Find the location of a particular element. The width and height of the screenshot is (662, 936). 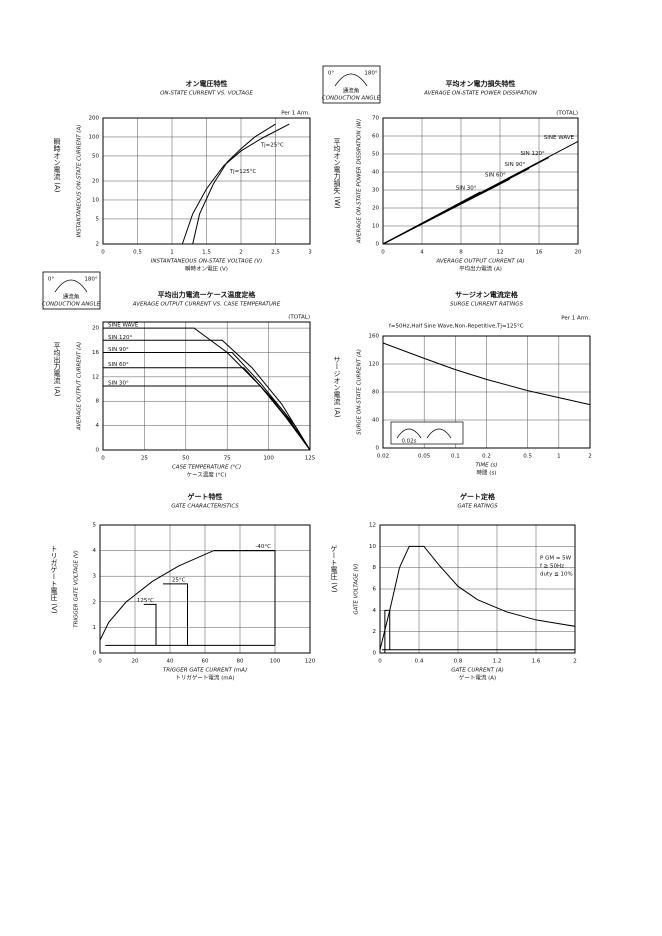

series-label: Tj=25°C is located at coordinates (272, 145).